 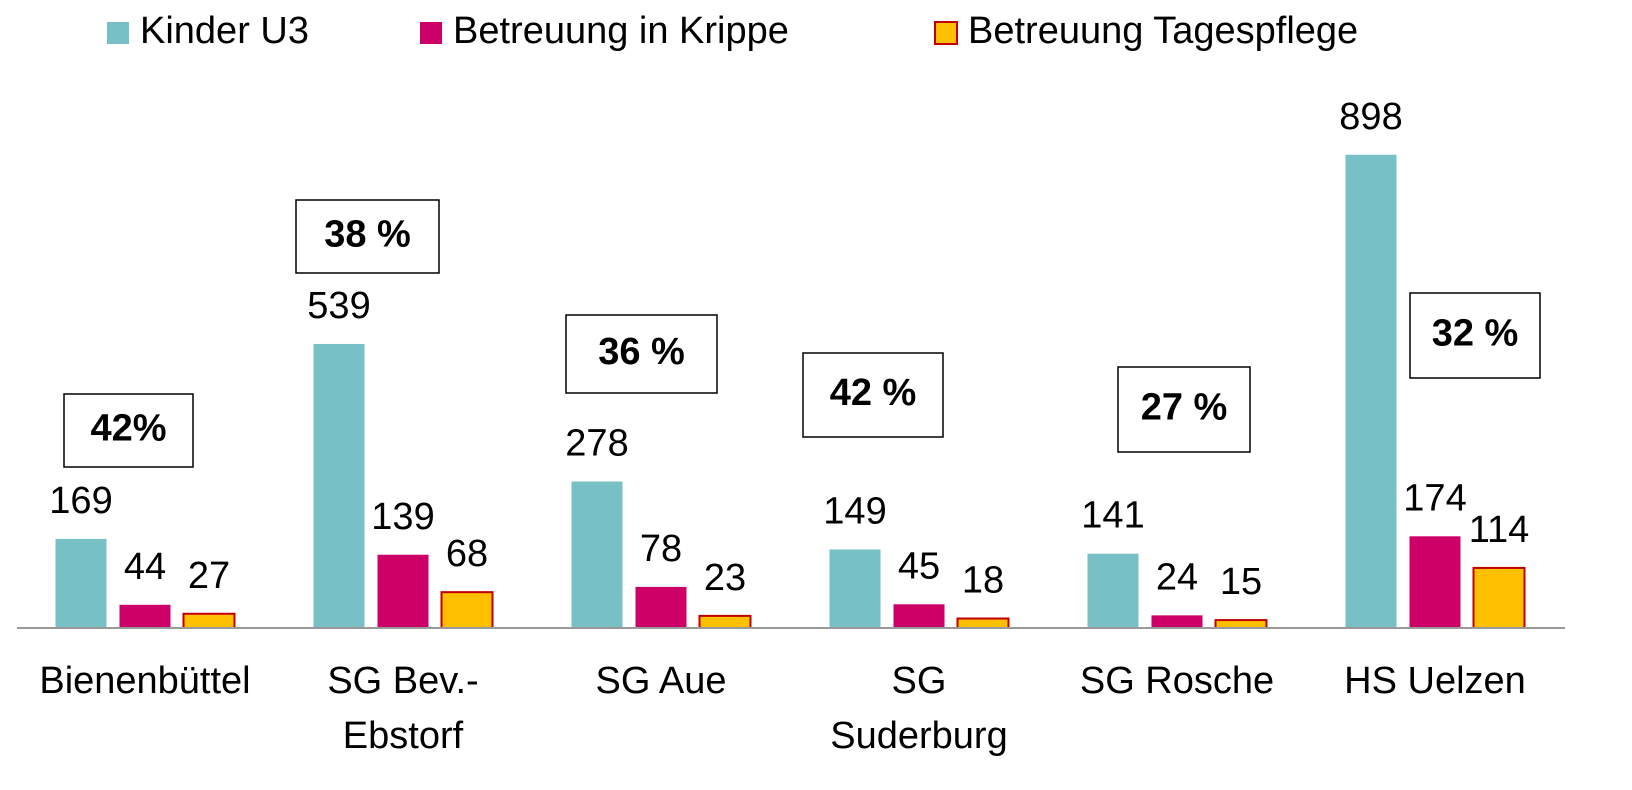 I want to click on annotation: 42%, so click(x=128, y=429).